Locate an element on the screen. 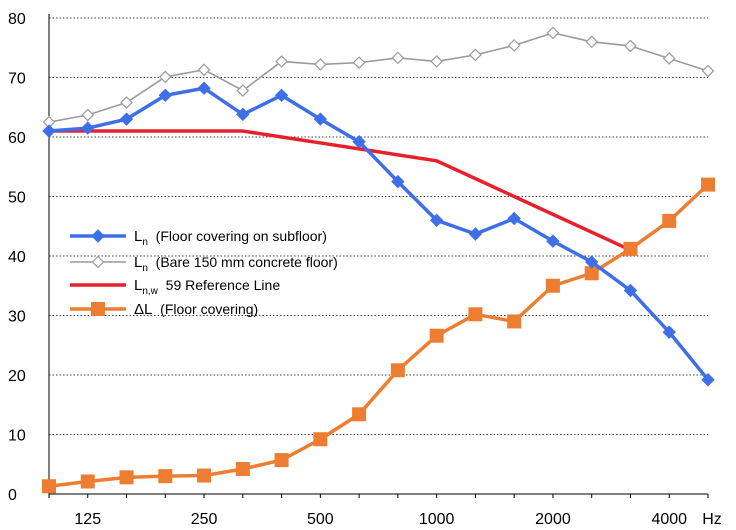  legend-item: Ln,w 59 Reference Line is located at coordinates (175, 287).